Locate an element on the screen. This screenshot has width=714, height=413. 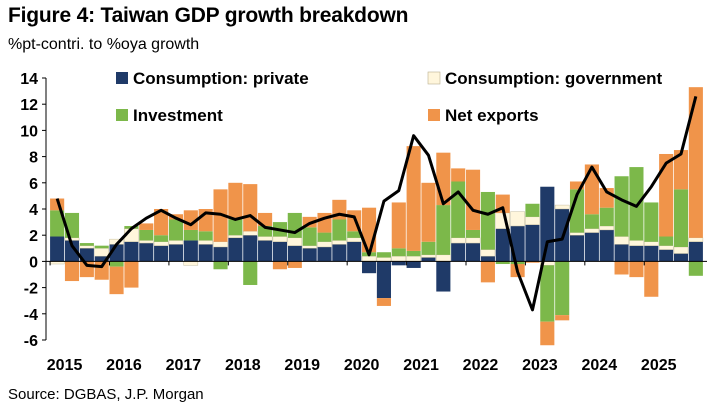
bar-consumption-government-2025Q4 is located at coordinates (696, 239).